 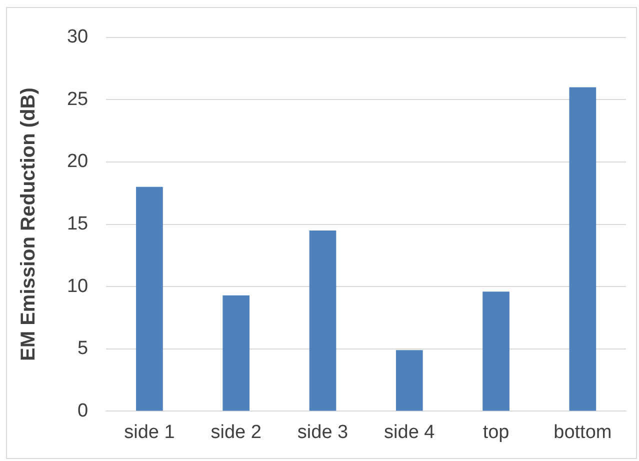 What do you see at coordinates (583, 432) in the screenshot?
I see `x-tick-label: bottom` at bounding box center [583, 432].